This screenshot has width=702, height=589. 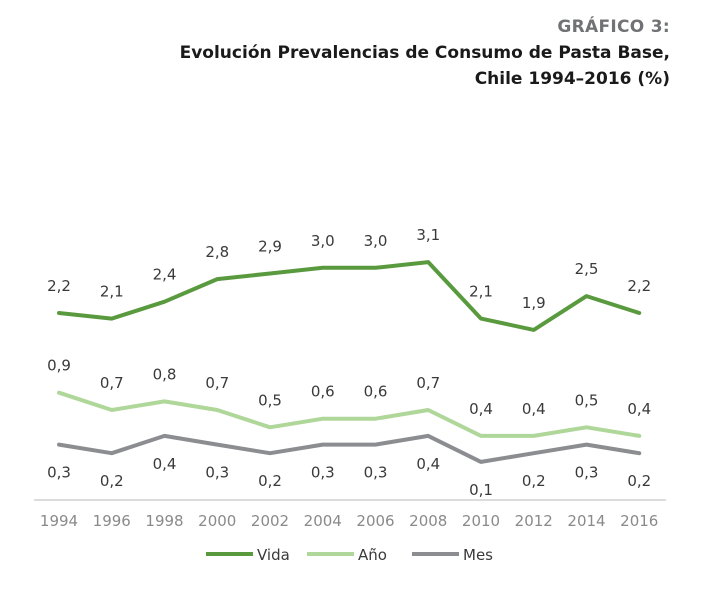 What do you see at coordinates (534, 303) in the screenshot?
I see `data-label-vida-2012: 1,9` at bounding box center [534, 303].